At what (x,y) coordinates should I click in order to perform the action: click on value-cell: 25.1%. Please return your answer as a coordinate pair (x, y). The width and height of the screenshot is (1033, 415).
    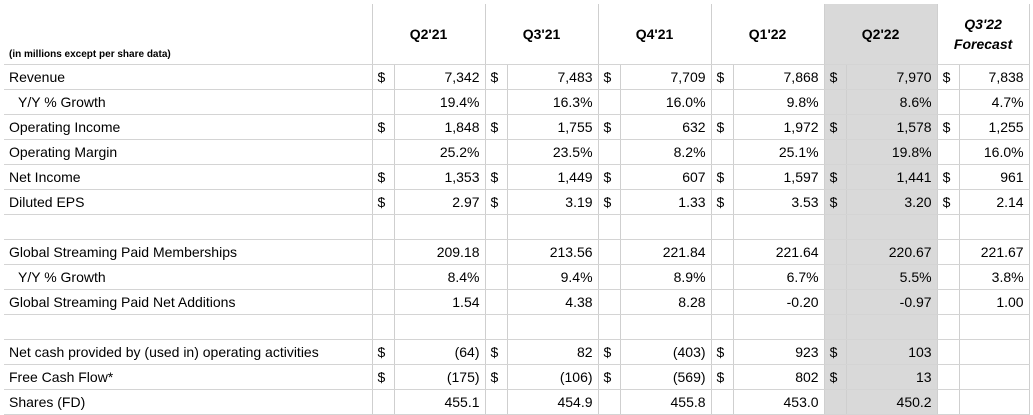
    Looking at the image, I should click on (779, 152).